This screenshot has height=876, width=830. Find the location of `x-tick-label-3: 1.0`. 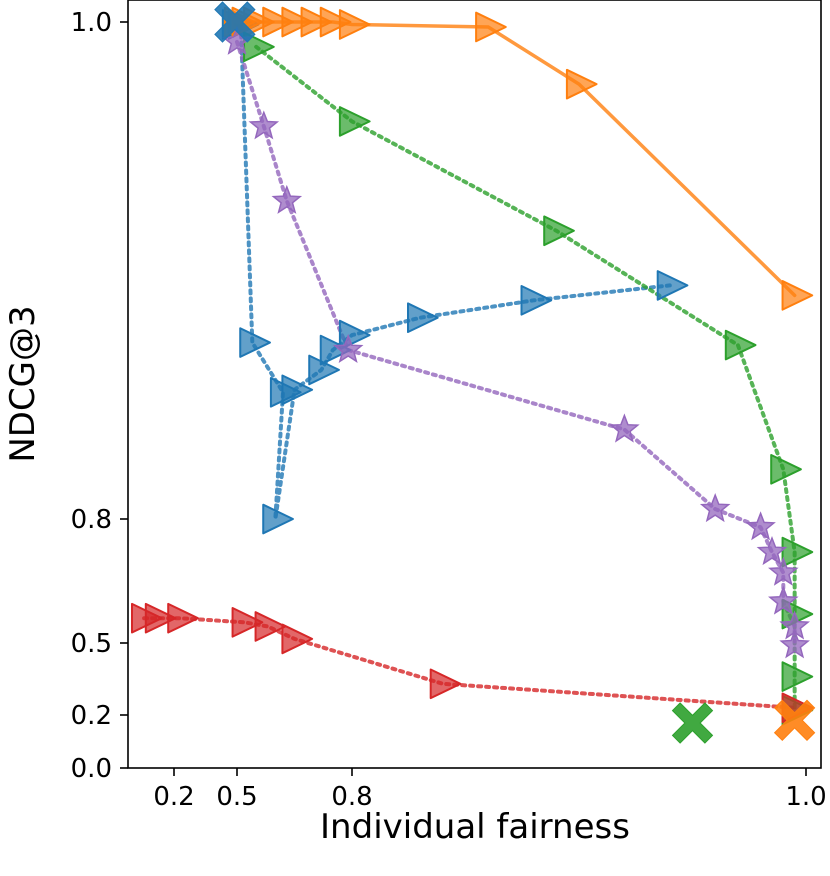

x-tick-label-3: 1.0 is located at coordinates (805, 797).